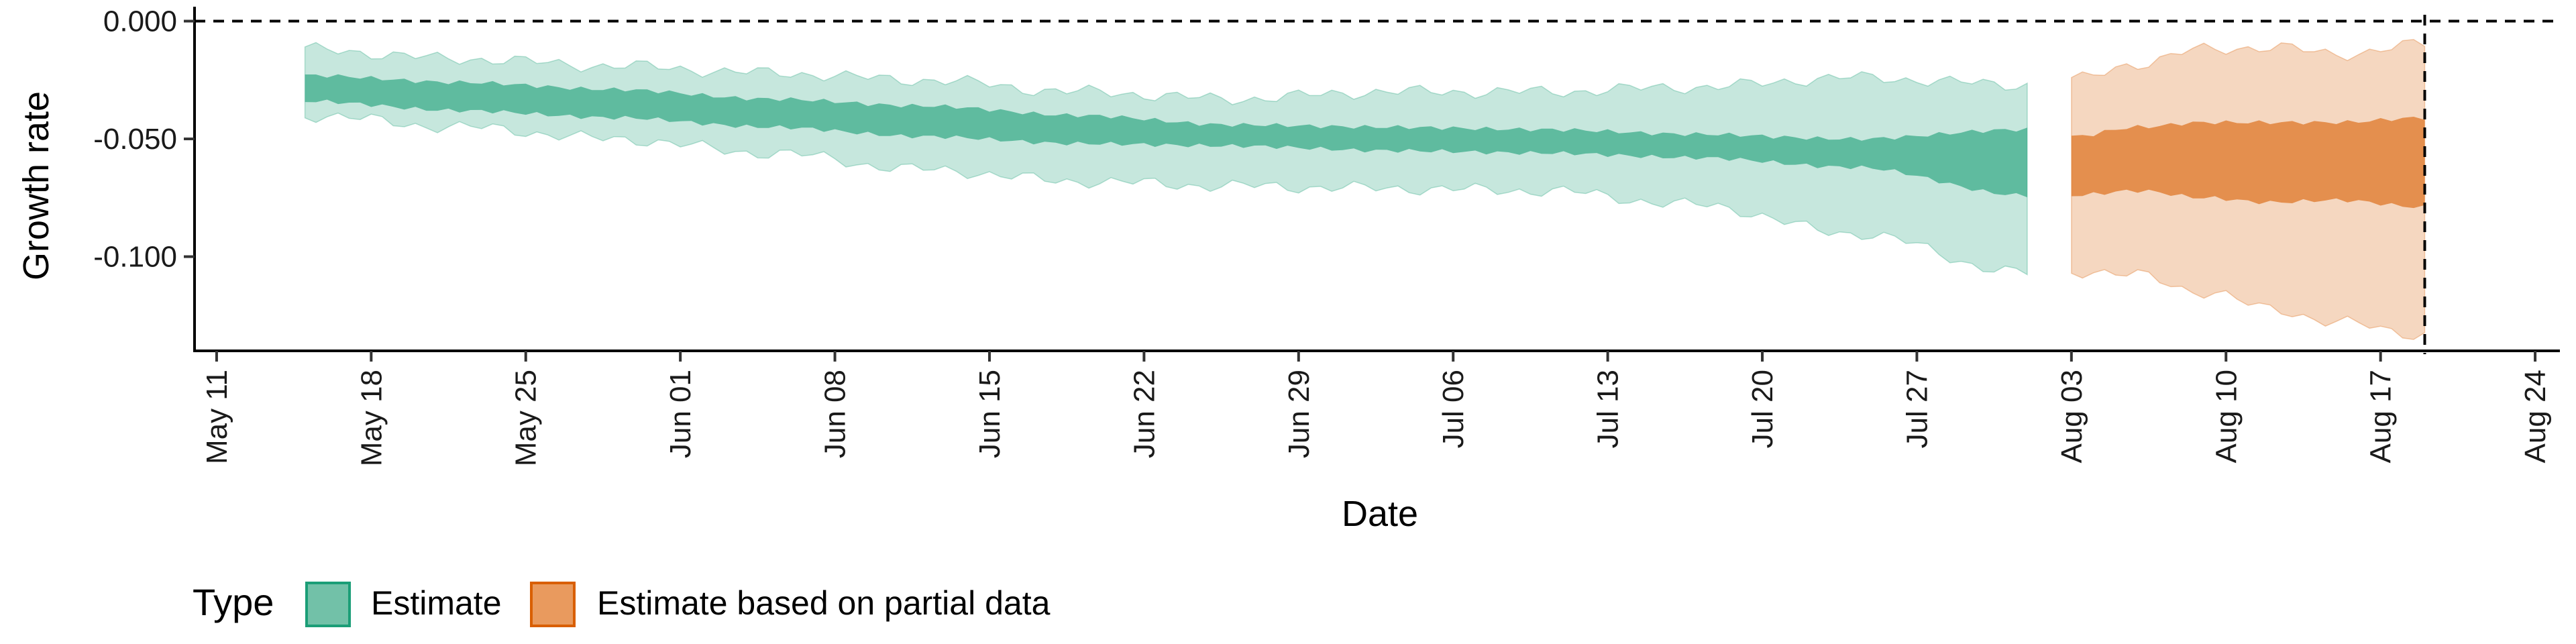  Describe the element at coordinates (233, 602) in the screenshot. I see `legend-title: Type` at that location.